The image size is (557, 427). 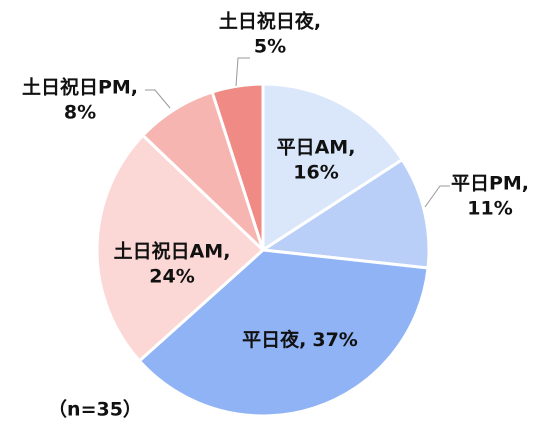 What do you see at coordinates (270, 47) in the screenshot?
I see `value-label: 5%` at bounding box center [270, 47].